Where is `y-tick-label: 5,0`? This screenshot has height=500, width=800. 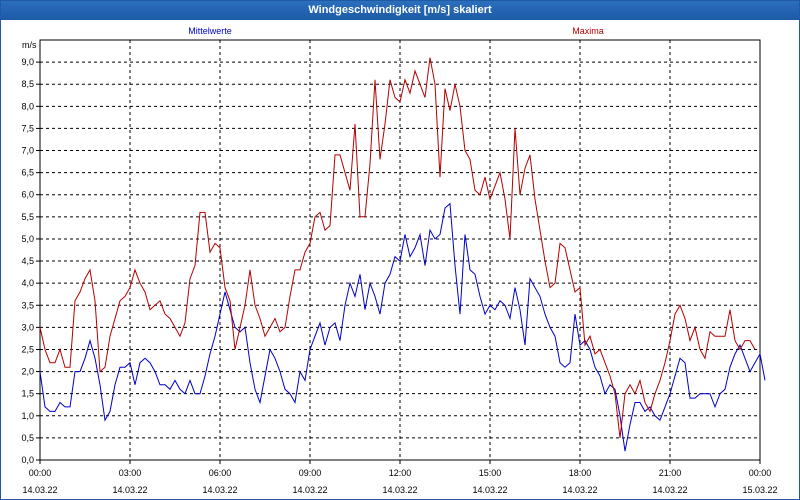 y-tick-label: 5,0 is located at coordinates (27, 239).